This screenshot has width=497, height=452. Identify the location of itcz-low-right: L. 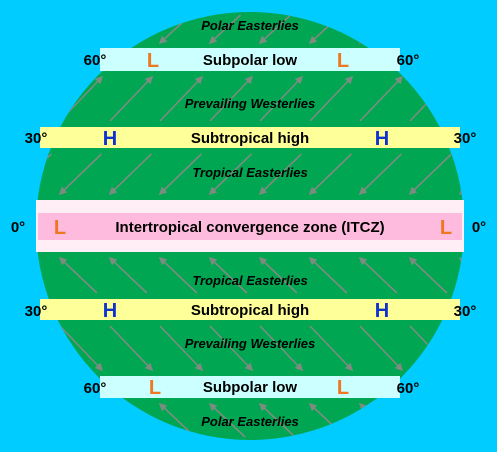
(446, 228).